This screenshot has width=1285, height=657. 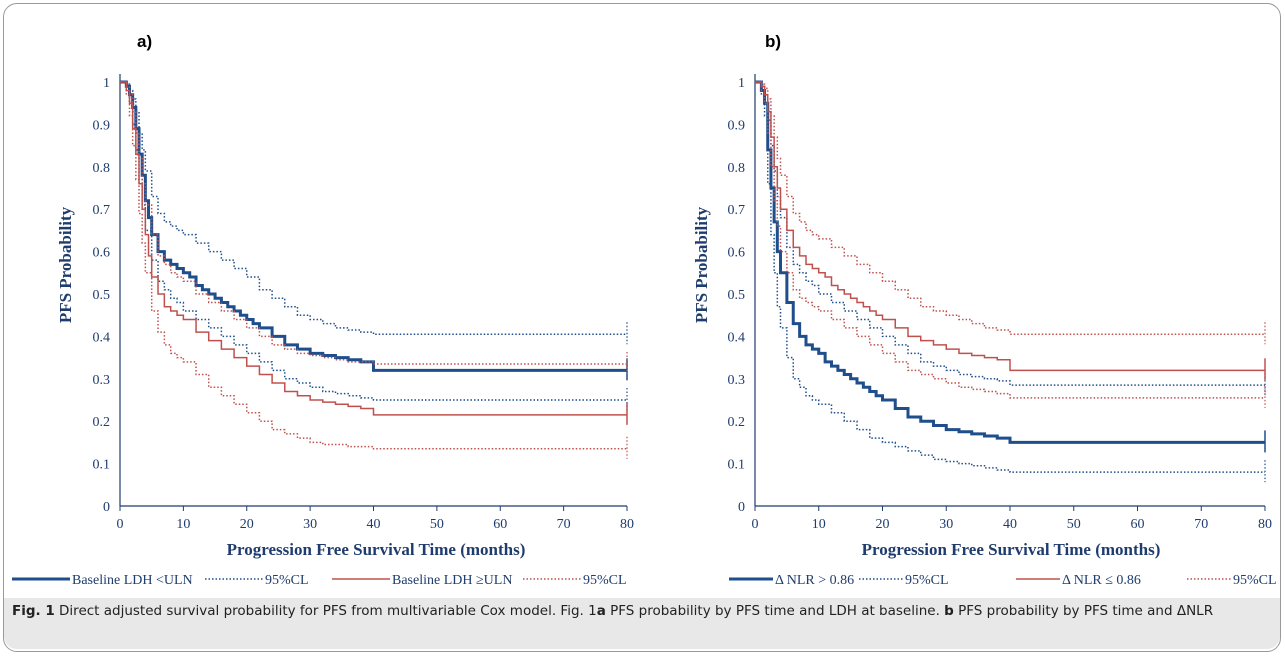 What do you see at coordinates (1101, 580) in the screenshot?
I see `legend-label-b-2: Δ NLR ≤ 0.86` at bounding box center [1101, 580].